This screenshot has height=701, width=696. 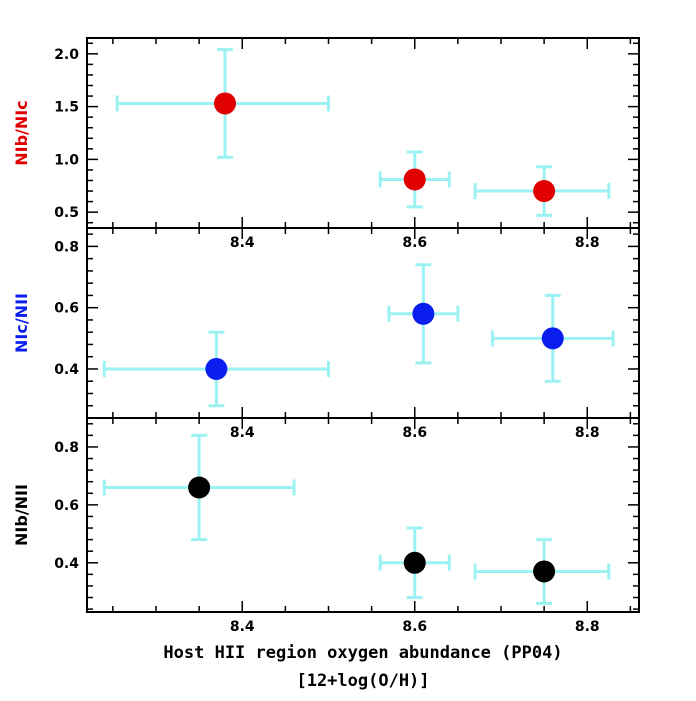 I want to click on y-axis-label: NIb/NII, so click(x=21, y=515).